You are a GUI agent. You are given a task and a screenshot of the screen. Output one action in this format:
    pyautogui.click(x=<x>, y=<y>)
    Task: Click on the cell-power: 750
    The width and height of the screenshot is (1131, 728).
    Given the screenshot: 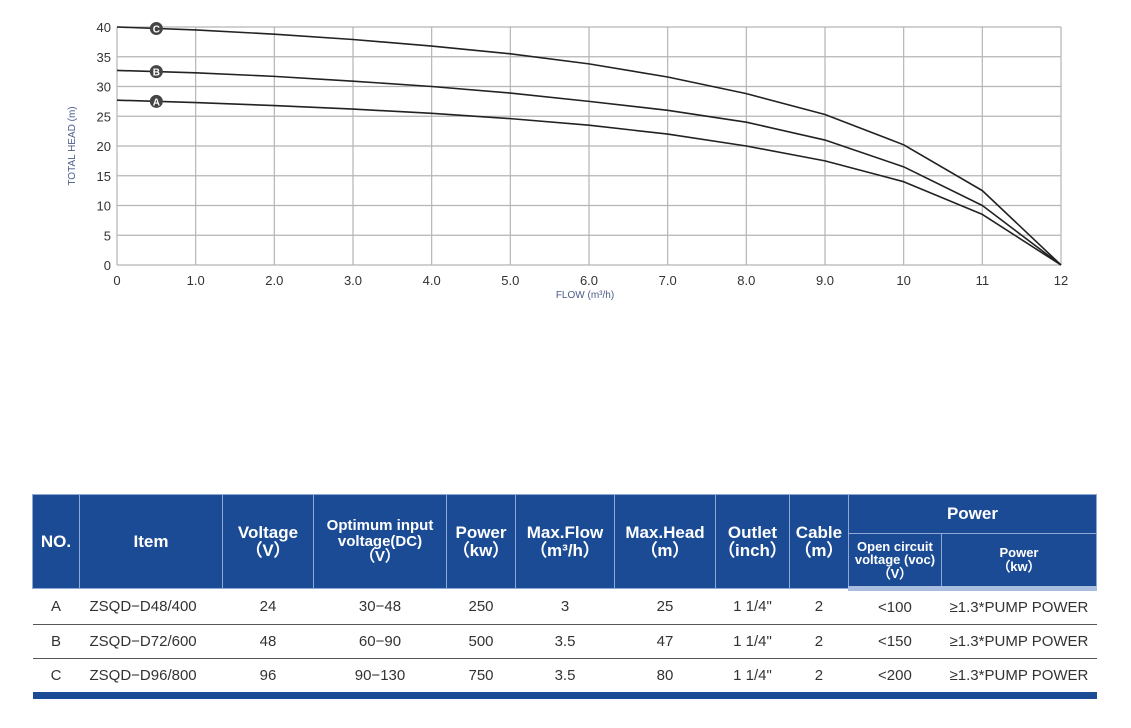 What is the action you would take?
    pyautogui.click(x=481, y=678)
    